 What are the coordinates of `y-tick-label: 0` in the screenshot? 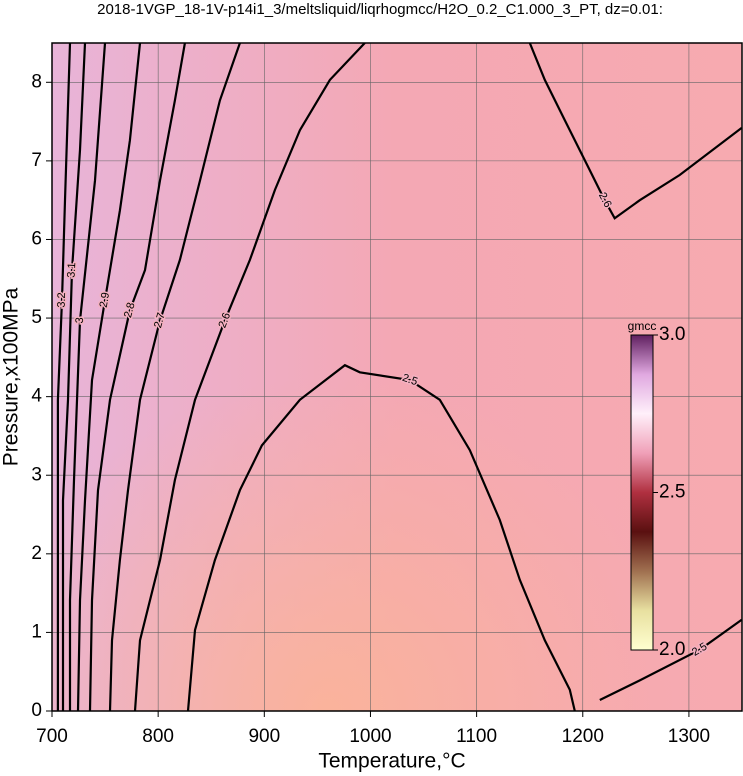 It's located at (36, 710).